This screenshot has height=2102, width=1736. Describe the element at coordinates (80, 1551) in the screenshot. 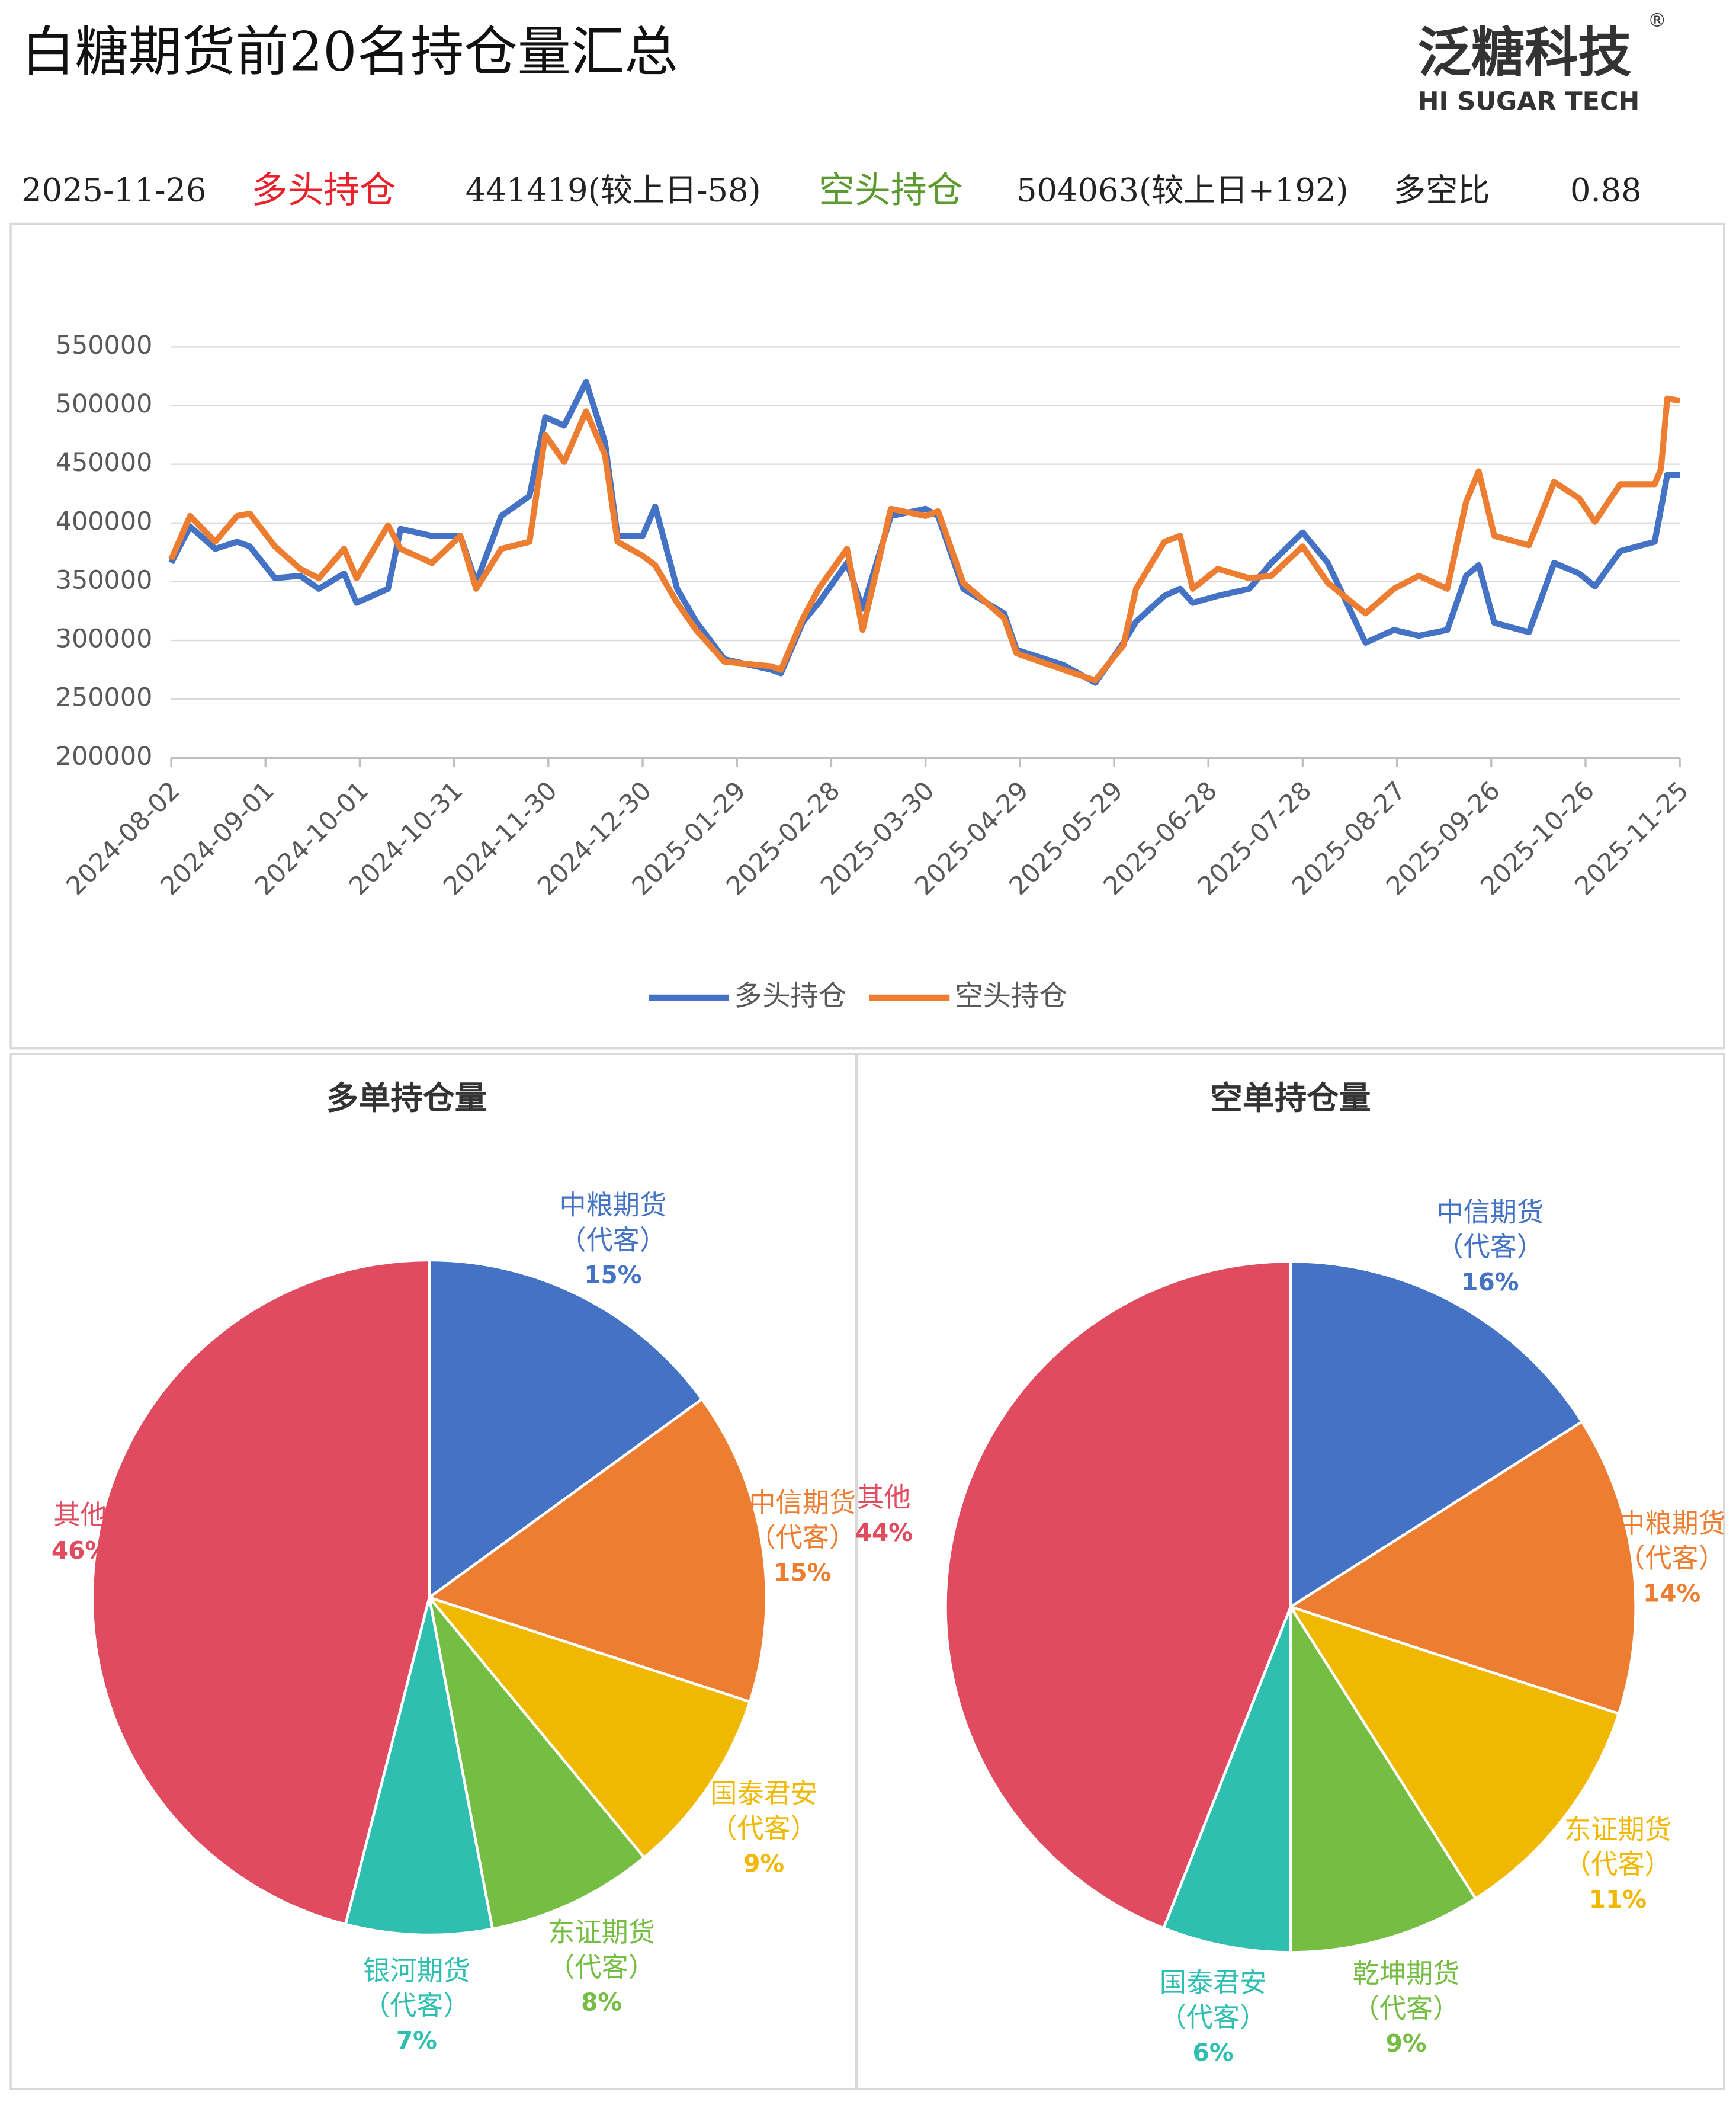

I see `slice-value-label: 46%` at that location.